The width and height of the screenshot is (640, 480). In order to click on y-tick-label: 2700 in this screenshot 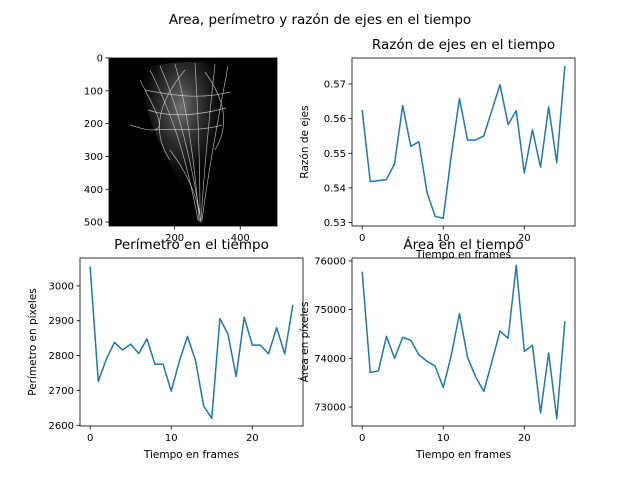, I will do `click(61, 391)`.